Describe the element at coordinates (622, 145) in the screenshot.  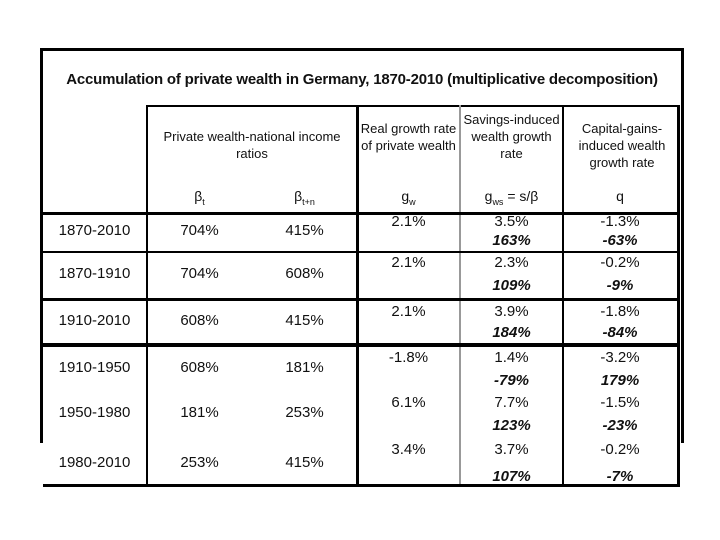
I see `column-header-capital-gains: Capital-gains-induced wealth growth rate` at that location.